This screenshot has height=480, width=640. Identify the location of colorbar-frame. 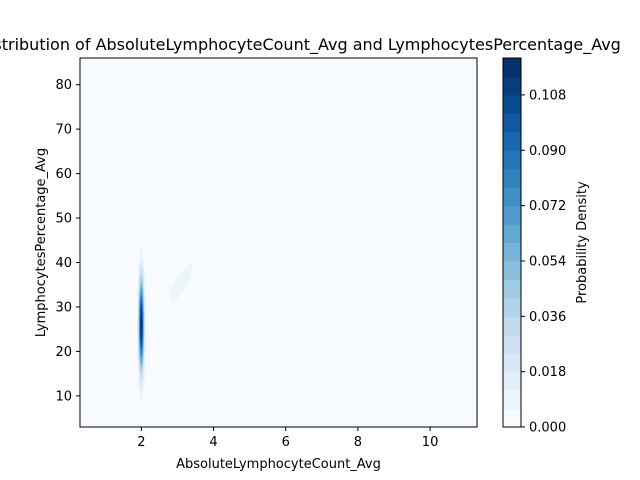
(512, 242).